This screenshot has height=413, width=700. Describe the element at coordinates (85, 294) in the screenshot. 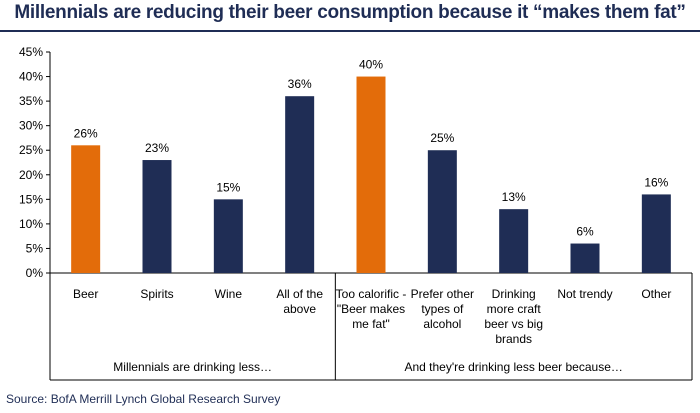

I see `x-tick-label: Beer` at that location.